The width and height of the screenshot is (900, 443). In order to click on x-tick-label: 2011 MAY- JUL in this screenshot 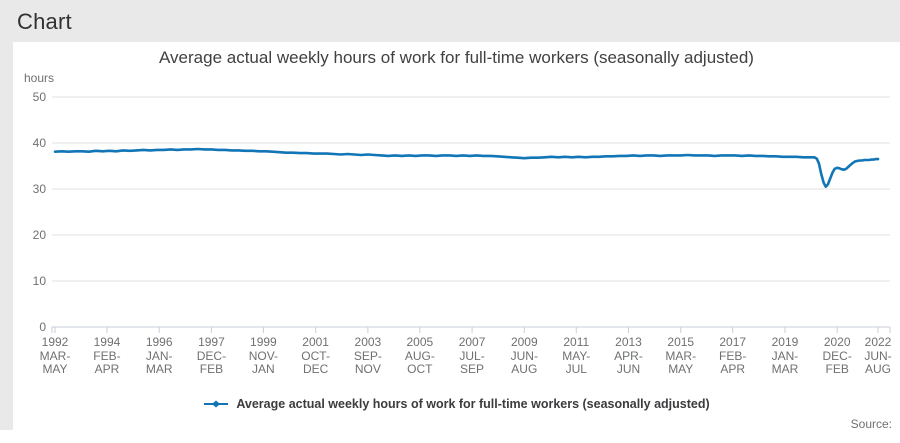, I will do `click(576, 355)`.